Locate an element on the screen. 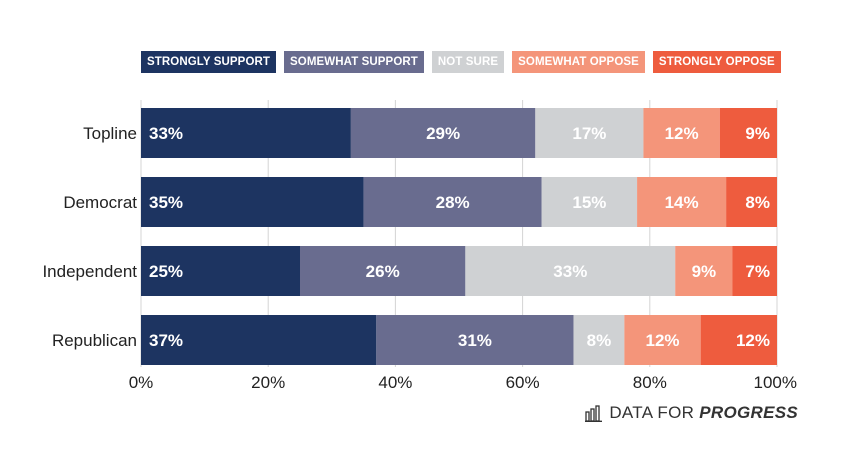 This screenshot has width=850, height=465. x-tick-label: 0% is located at coordinates (141, 382).